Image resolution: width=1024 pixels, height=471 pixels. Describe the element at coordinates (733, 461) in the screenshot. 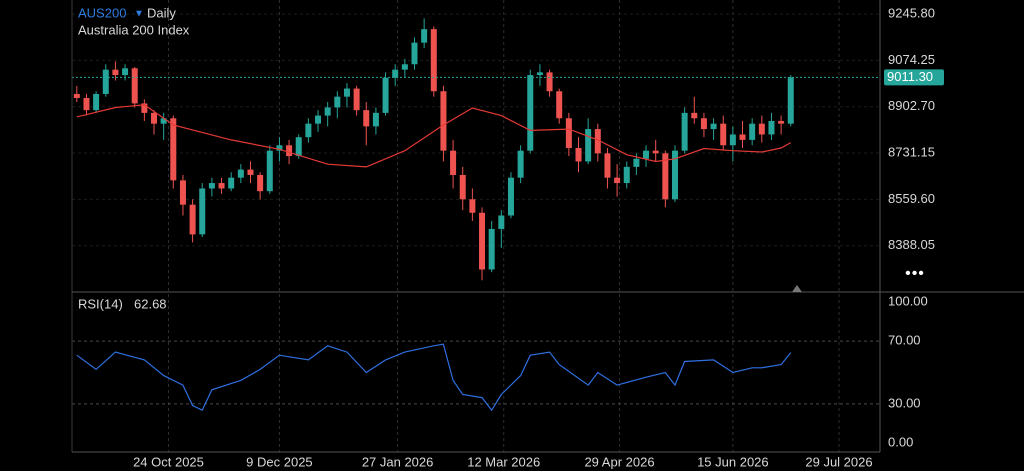

I see `x-tick-label: 15 Jun 2026` at that location.